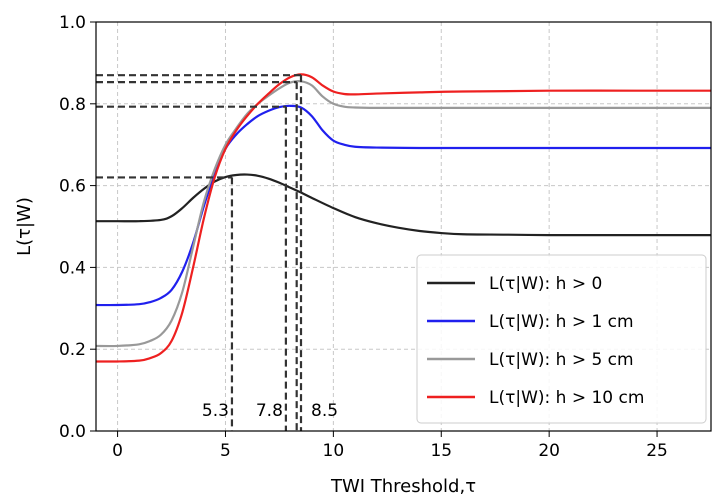 The height and width of the screenshot is (494, 712). What do you see at coordinates (72, 105) in the screenshot?
I see `y-tick-label: 0.8` at bounding box center [72, 105].